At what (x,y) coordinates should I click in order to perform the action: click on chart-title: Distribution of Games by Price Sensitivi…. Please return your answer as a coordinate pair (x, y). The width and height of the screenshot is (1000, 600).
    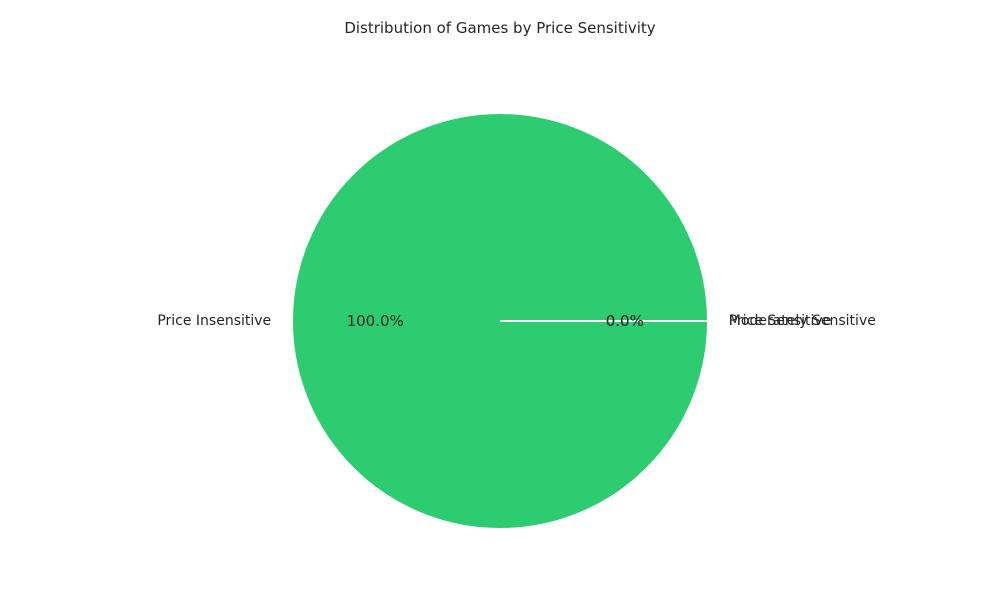
    Looking at the image, I should click on (499, 28).